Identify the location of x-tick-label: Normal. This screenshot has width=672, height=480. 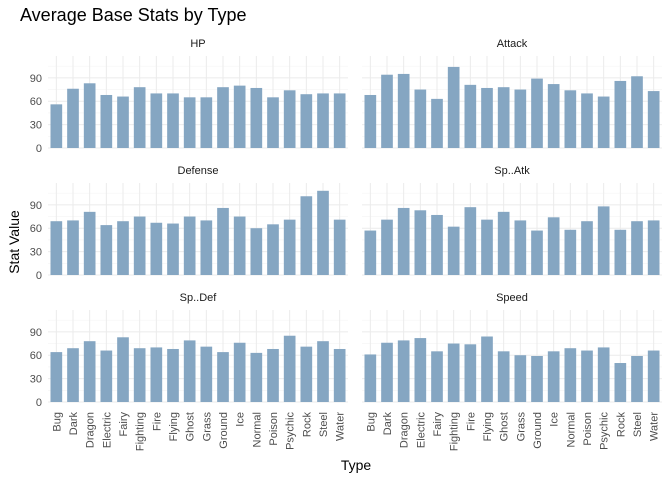
(571, 429).